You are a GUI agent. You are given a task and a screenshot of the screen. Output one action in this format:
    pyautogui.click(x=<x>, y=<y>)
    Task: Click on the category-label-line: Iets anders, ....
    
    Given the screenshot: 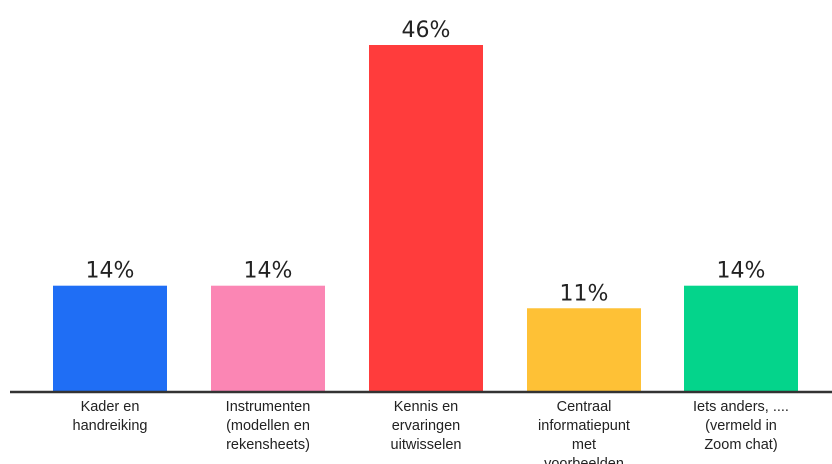 What is the action you would take?
    pyautogui.click(x=741, y=407)
    